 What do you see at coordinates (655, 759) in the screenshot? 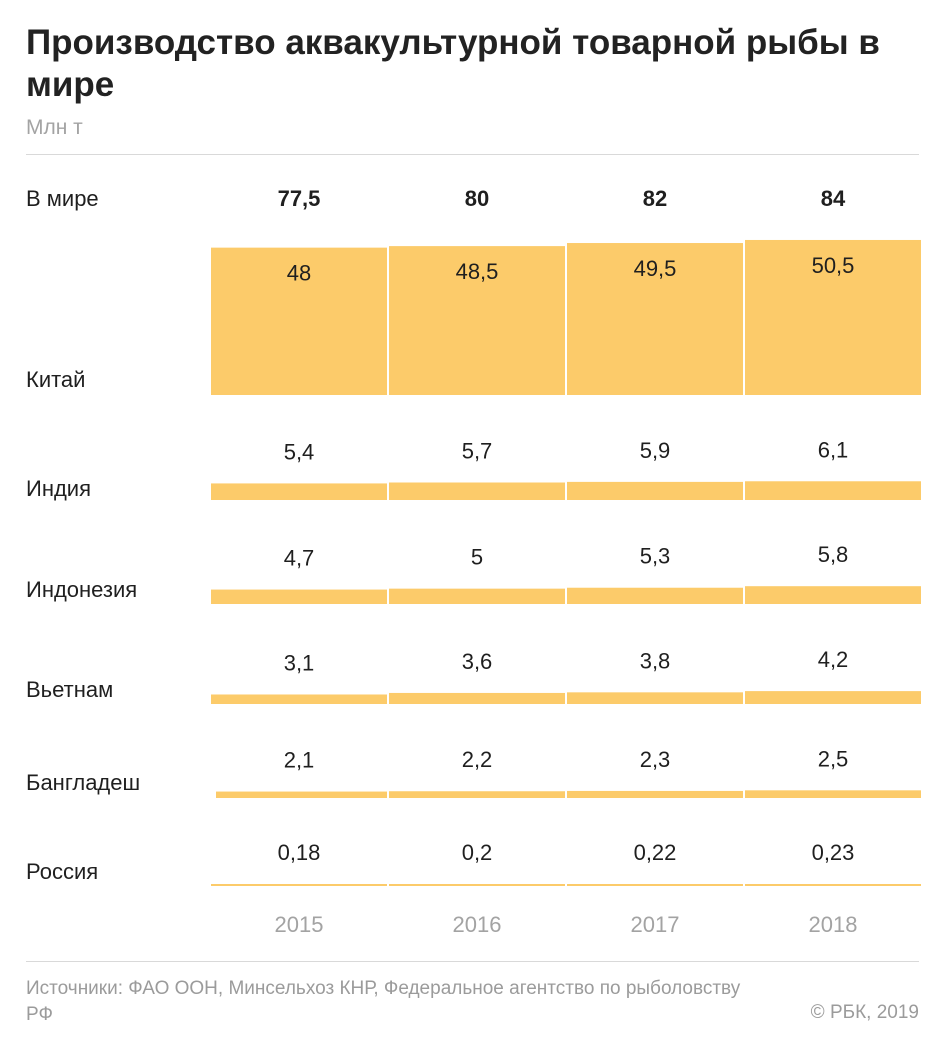
I see `data-label: 2,3` at bounding box center [655, 759].